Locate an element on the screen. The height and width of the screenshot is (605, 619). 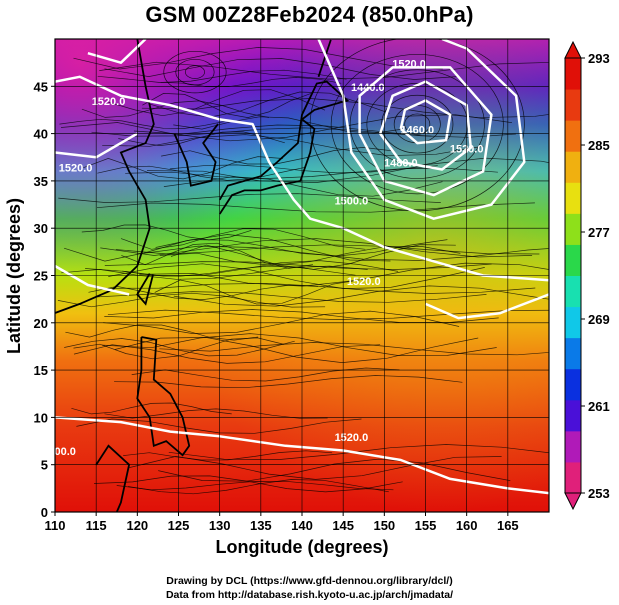
y-tick-label: 10 is located at coordinates (41, 417).